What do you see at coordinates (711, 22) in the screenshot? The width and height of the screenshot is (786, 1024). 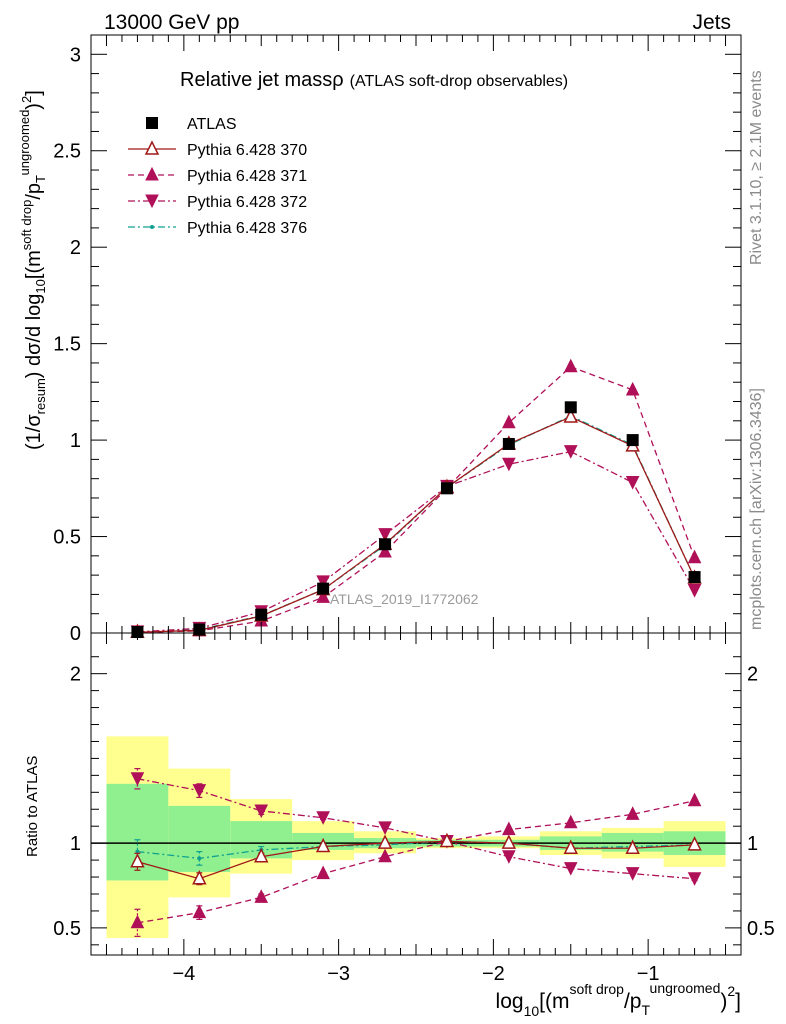 I see `header-right: Jets` at bounding box center [711, 22].